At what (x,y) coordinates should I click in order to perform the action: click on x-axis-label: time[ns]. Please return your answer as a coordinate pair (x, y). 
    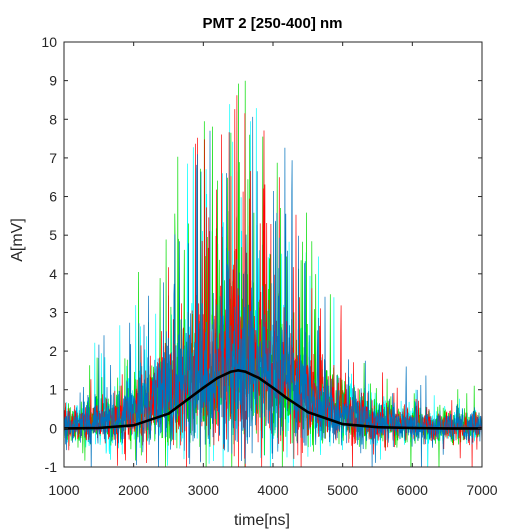
    Looking at the image, I should click on (262, 520).